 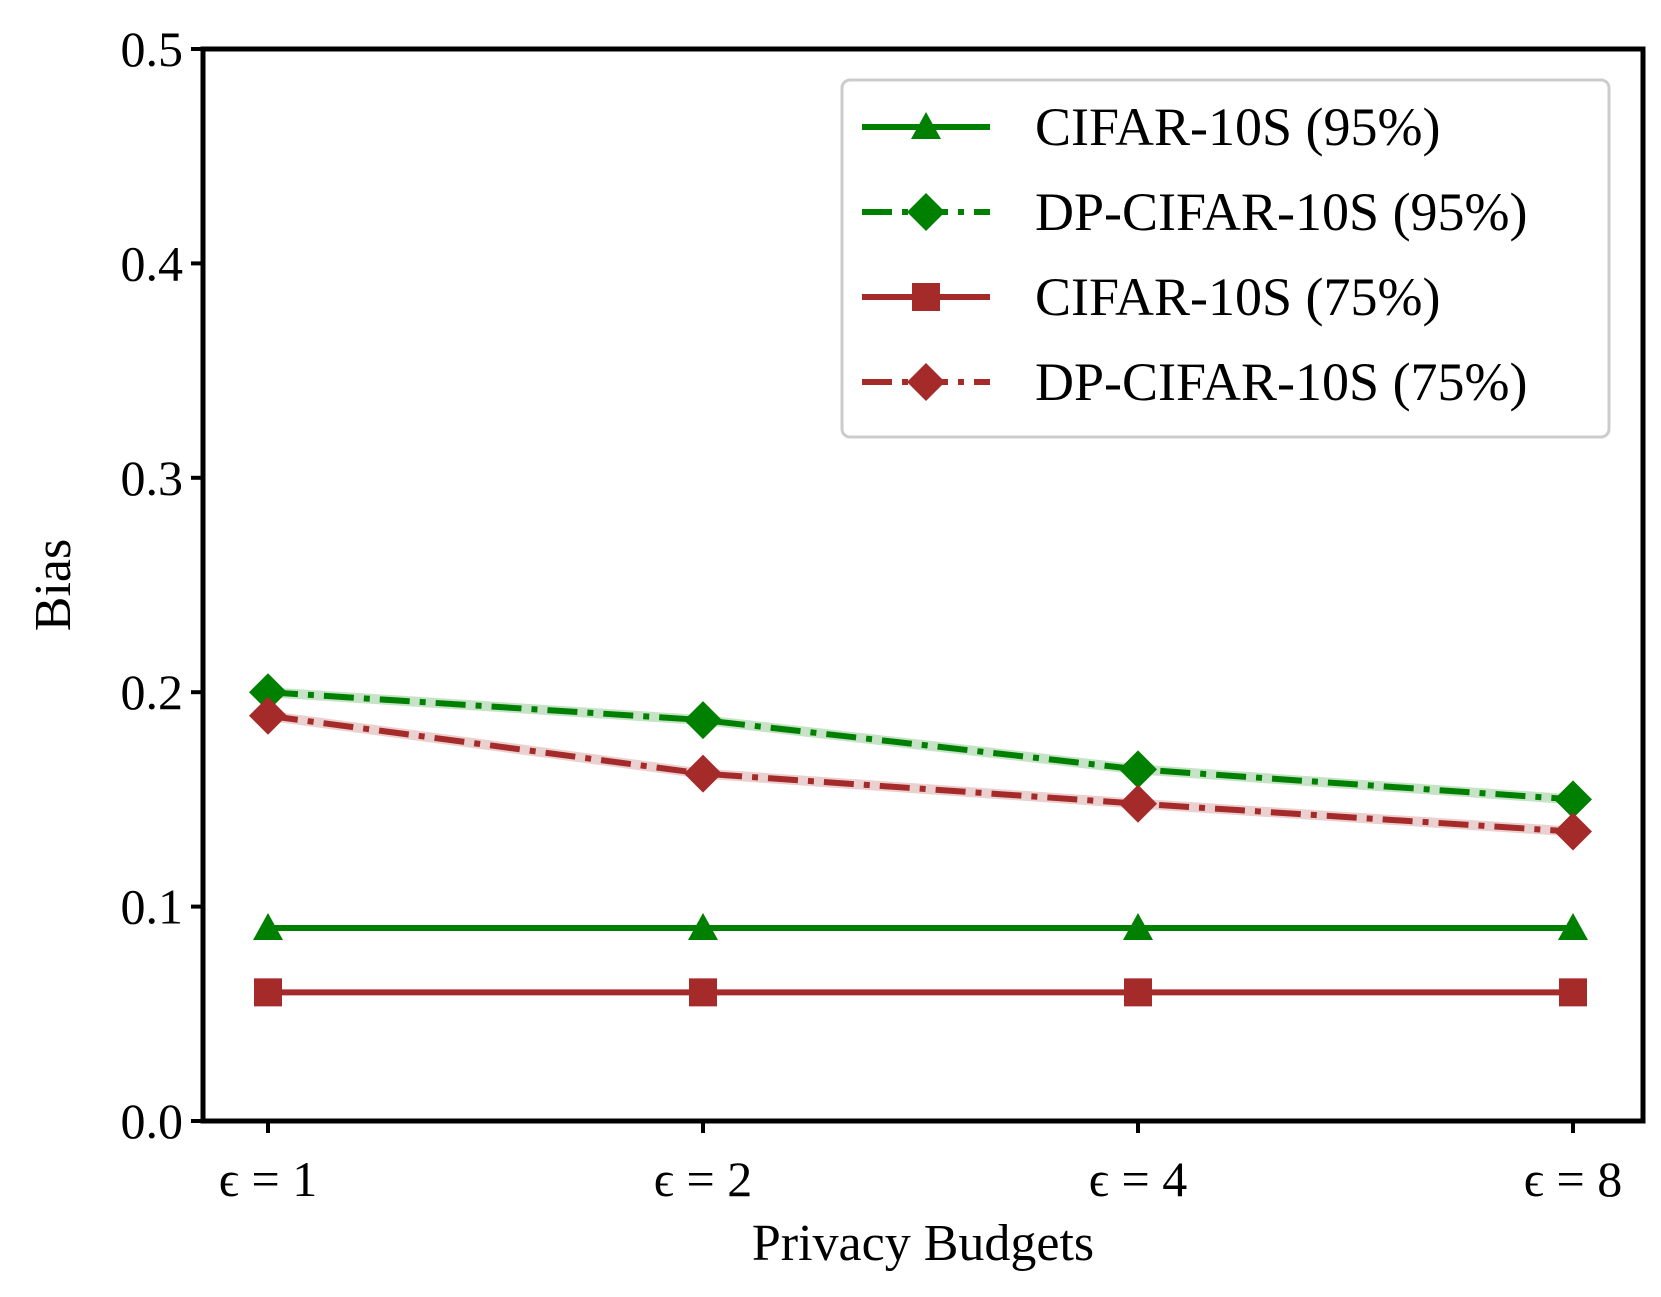 I want to click on x-tick-label: ϵ = 2, so click(x=703, y=1179).